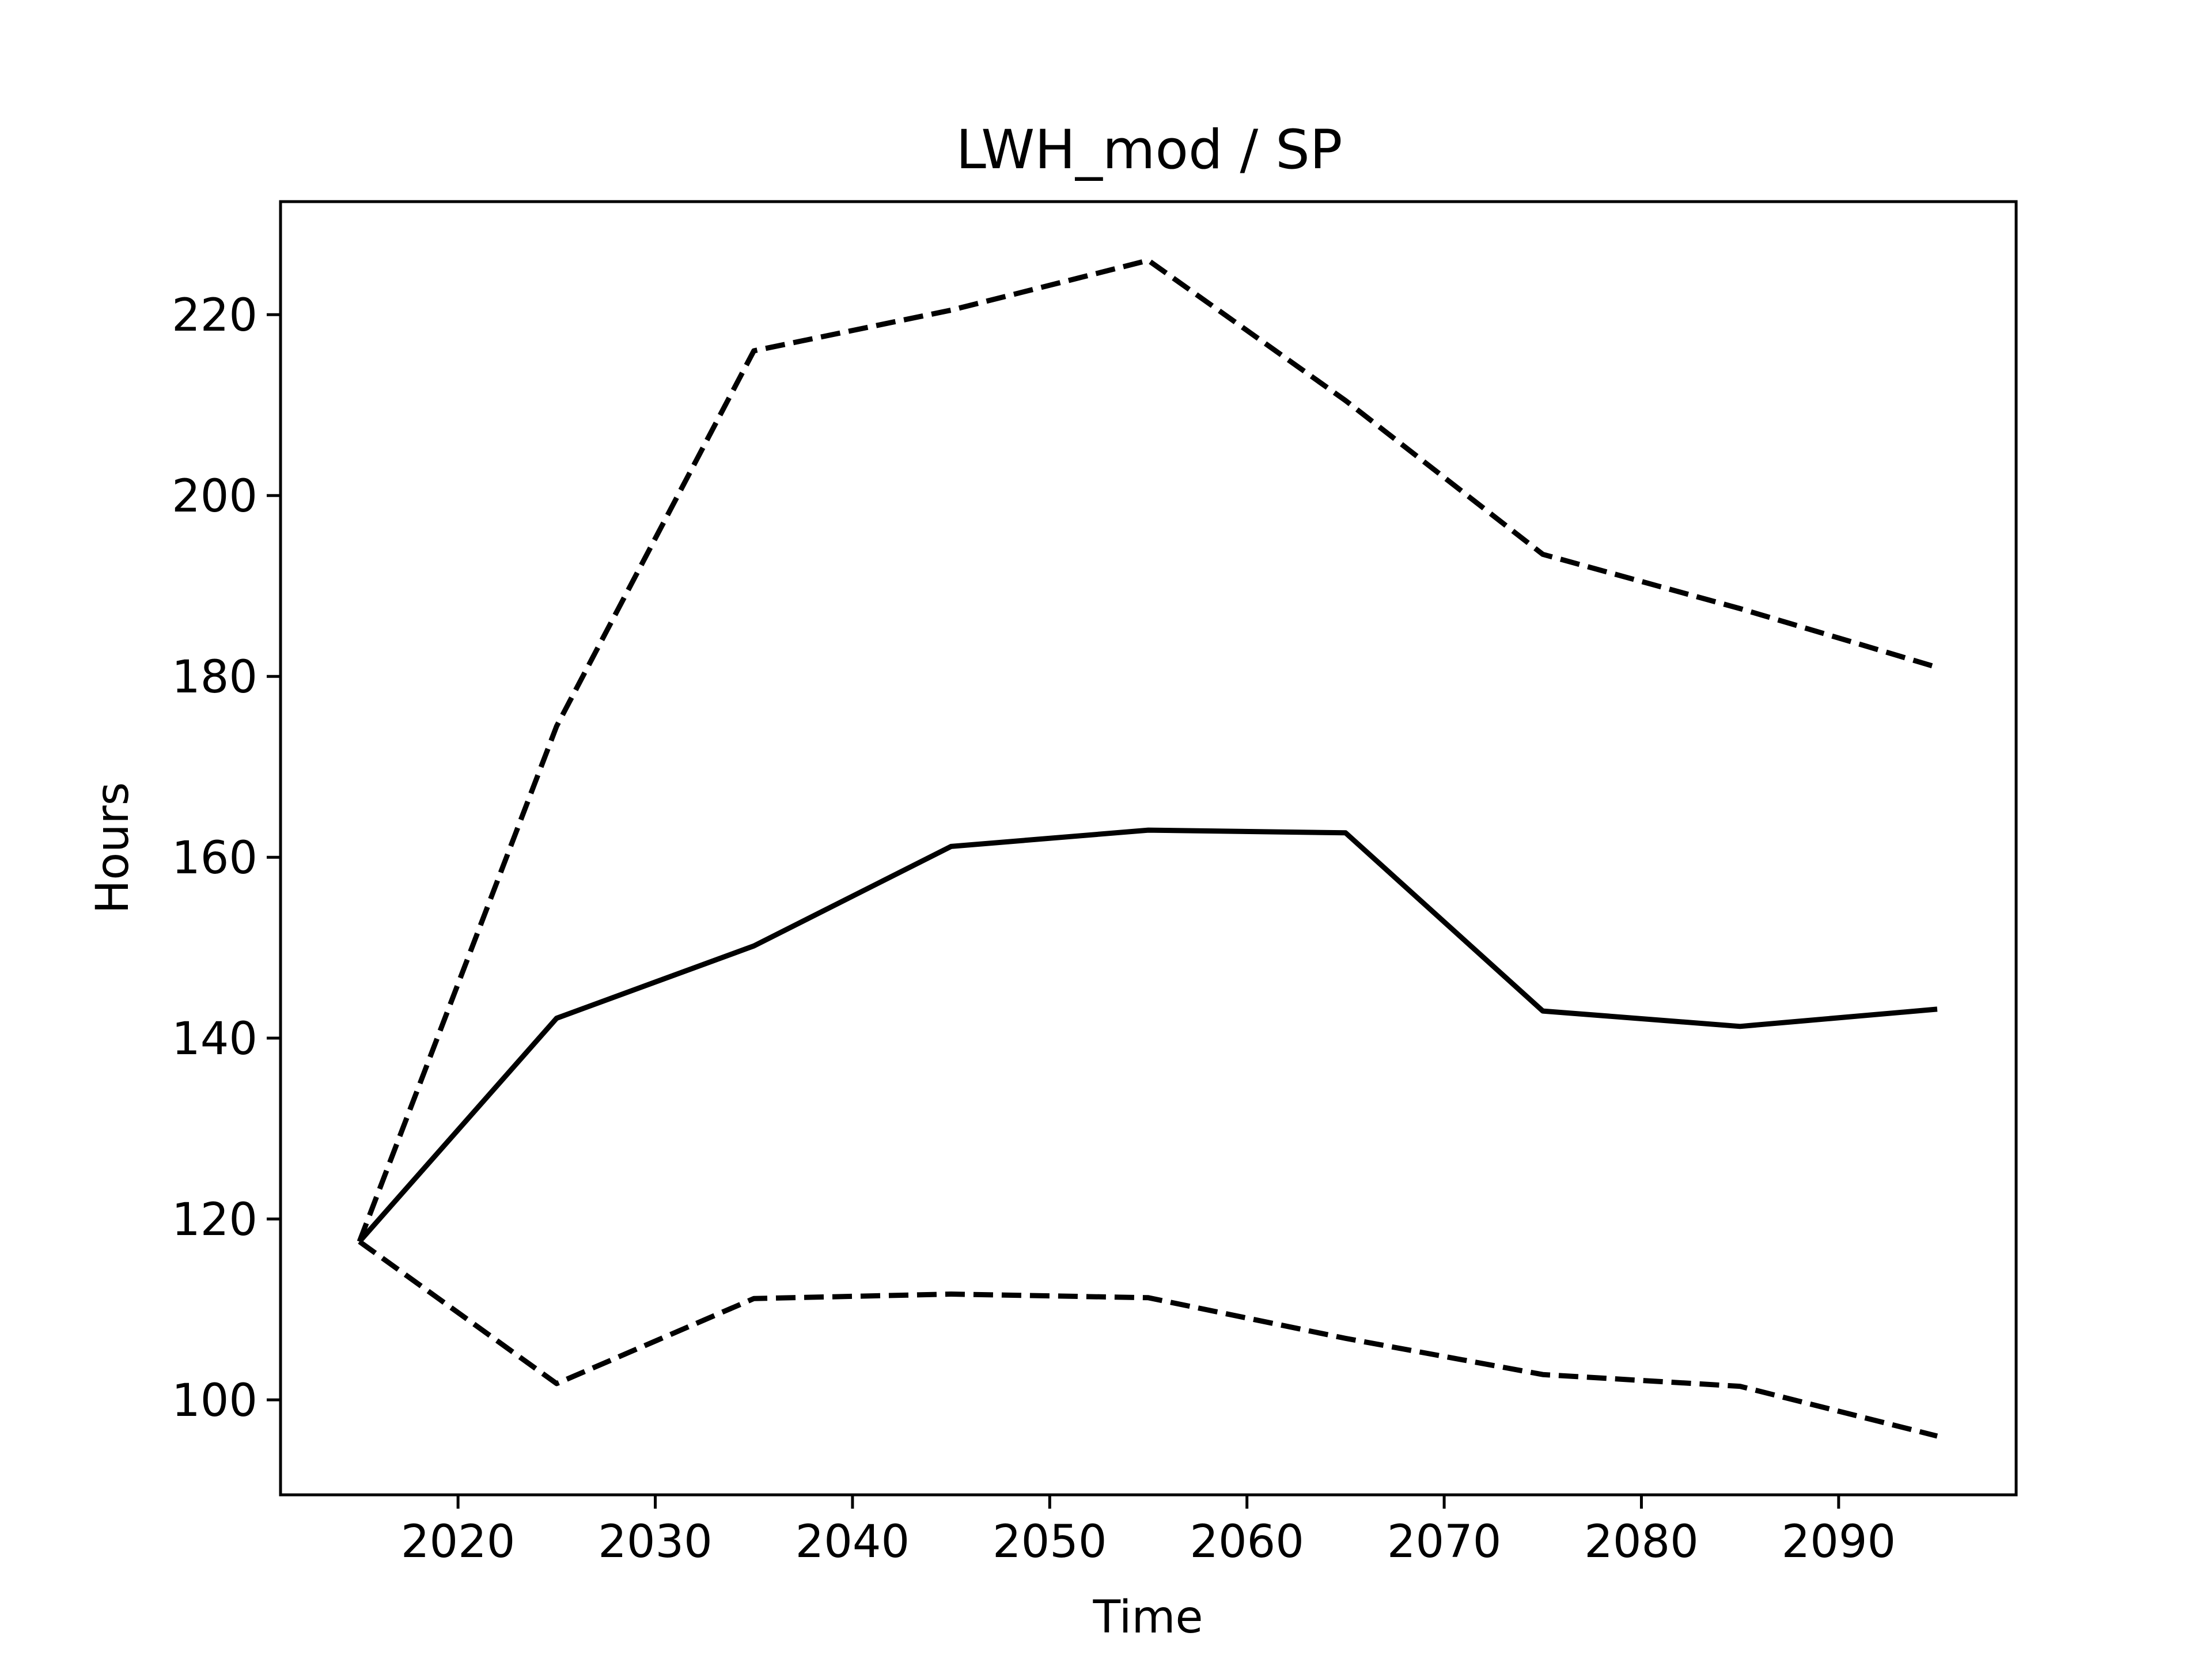 This screenshot has height=1659, width=2212. What do you see at coordinates (214, 677) in the screenshot?
I see `y-tick-label: 180` at bounding box center [214, 677].